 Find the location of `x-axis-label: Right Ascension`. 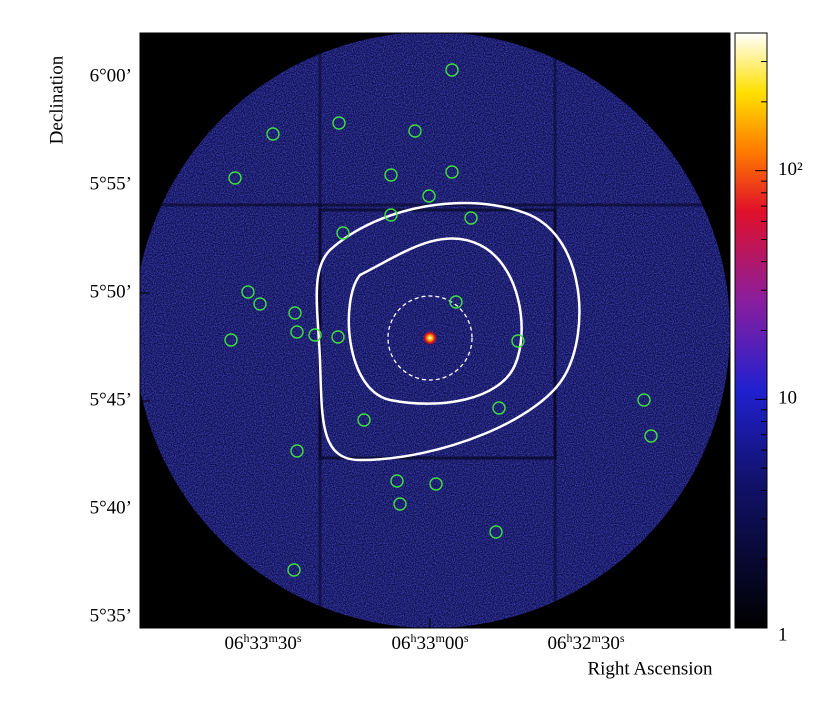

x-axis-label: Right Ascension is located at coordinates (650, 668).